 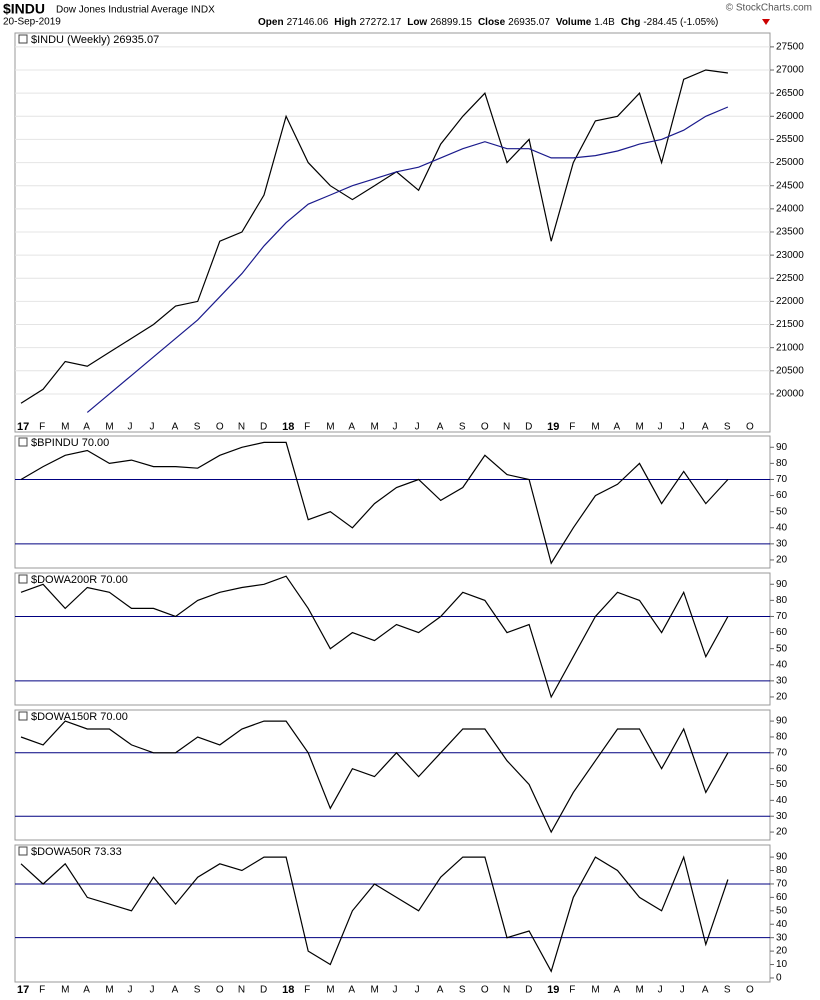 What do you see at coordinates (95, 40) in the screenshot?
I see `legend-label: $INDU (Weekly) 26935.07` at bounding box center [95, 40].